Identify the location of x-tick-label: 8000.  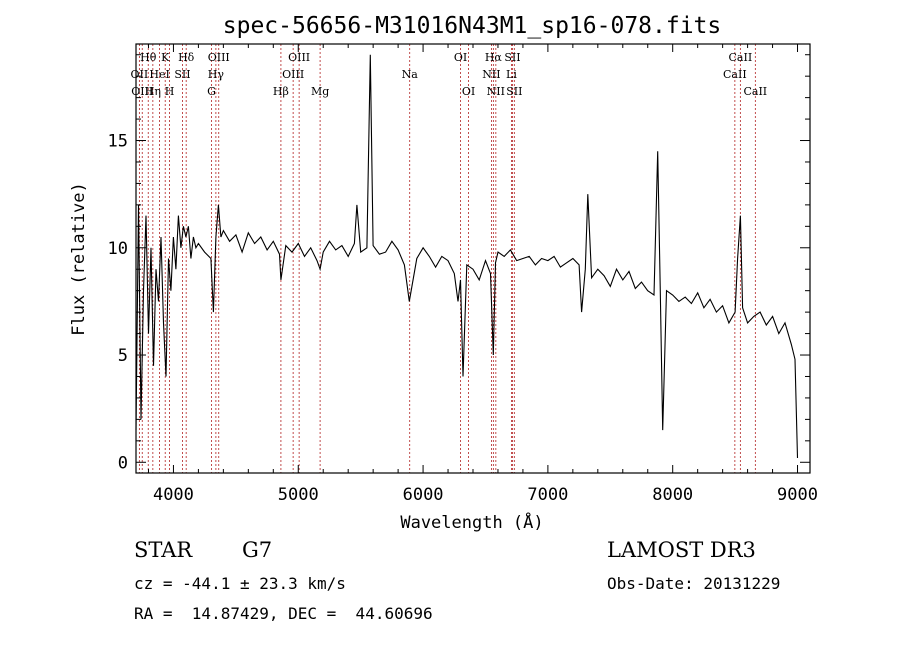
(672, 495).